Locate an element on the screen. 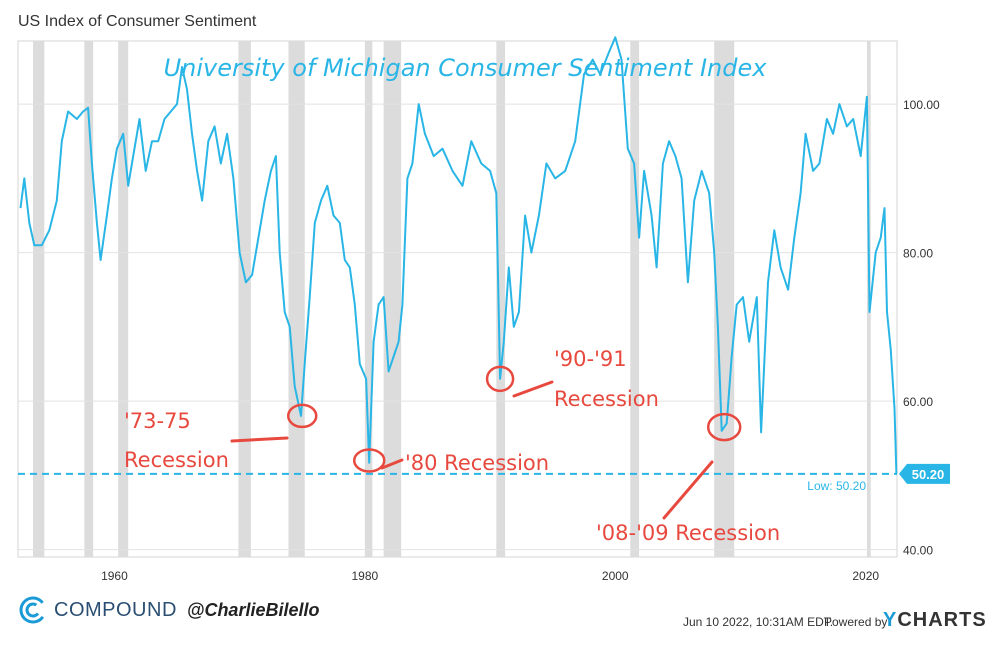 Image resolution: width=1006 pixels, height=650 pixels. low-line-label: Low: 50.20 is located at coordinates (836, 486).